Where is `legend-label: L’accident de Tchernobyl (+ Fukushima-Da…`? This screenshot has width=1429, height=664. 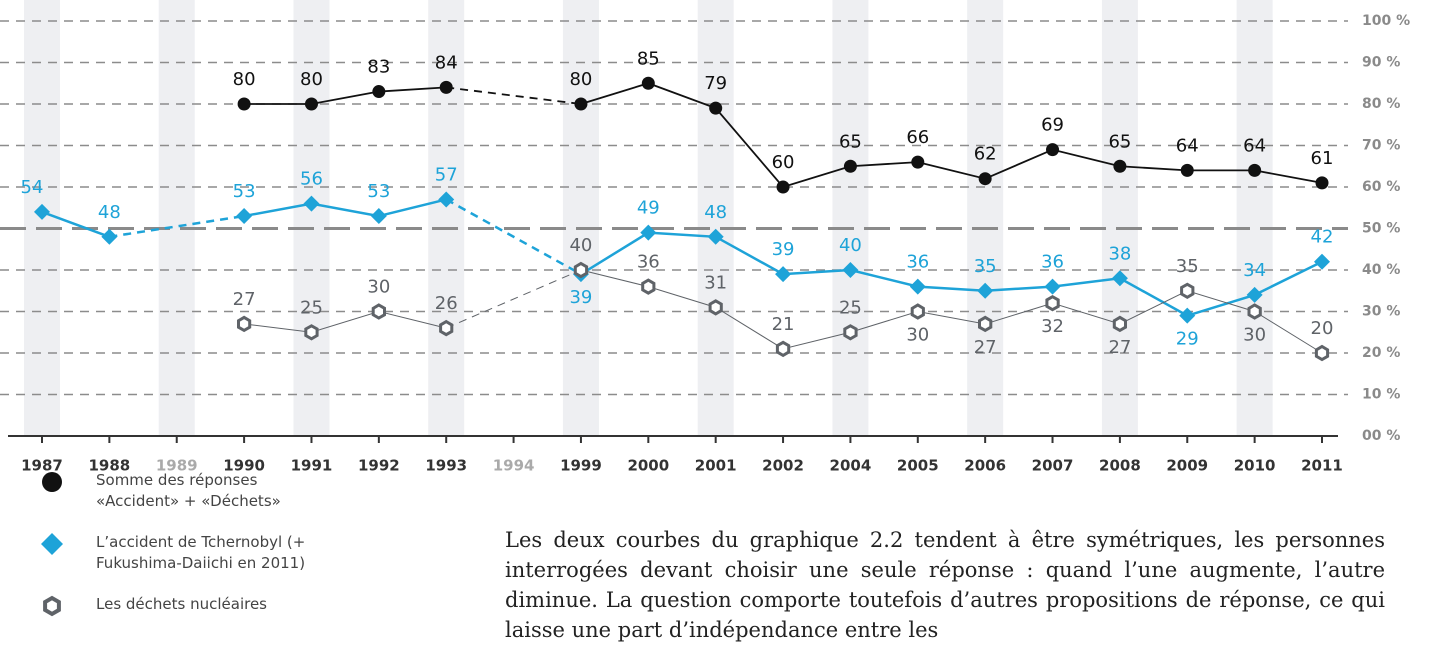
legend-label: L’accident de Tchernobyl (+ Fukushima-Da… is located at coordinates (201, 552).